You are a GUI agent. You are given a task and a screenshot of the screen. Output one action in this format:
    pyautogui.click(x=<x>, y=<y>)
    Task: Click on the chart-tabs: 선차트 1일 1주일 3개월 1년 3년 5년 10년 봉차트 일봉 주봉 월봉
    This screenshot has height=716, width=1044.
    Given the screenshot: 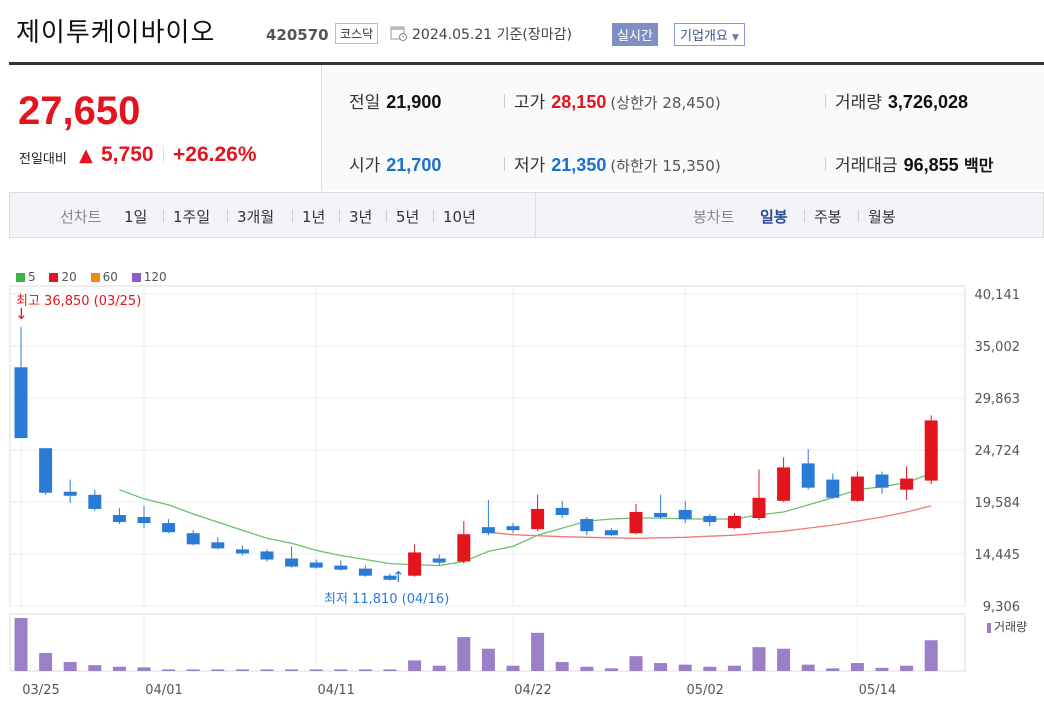 What is the action you would take?
    pyautogui.click(x=526, y=215)
    